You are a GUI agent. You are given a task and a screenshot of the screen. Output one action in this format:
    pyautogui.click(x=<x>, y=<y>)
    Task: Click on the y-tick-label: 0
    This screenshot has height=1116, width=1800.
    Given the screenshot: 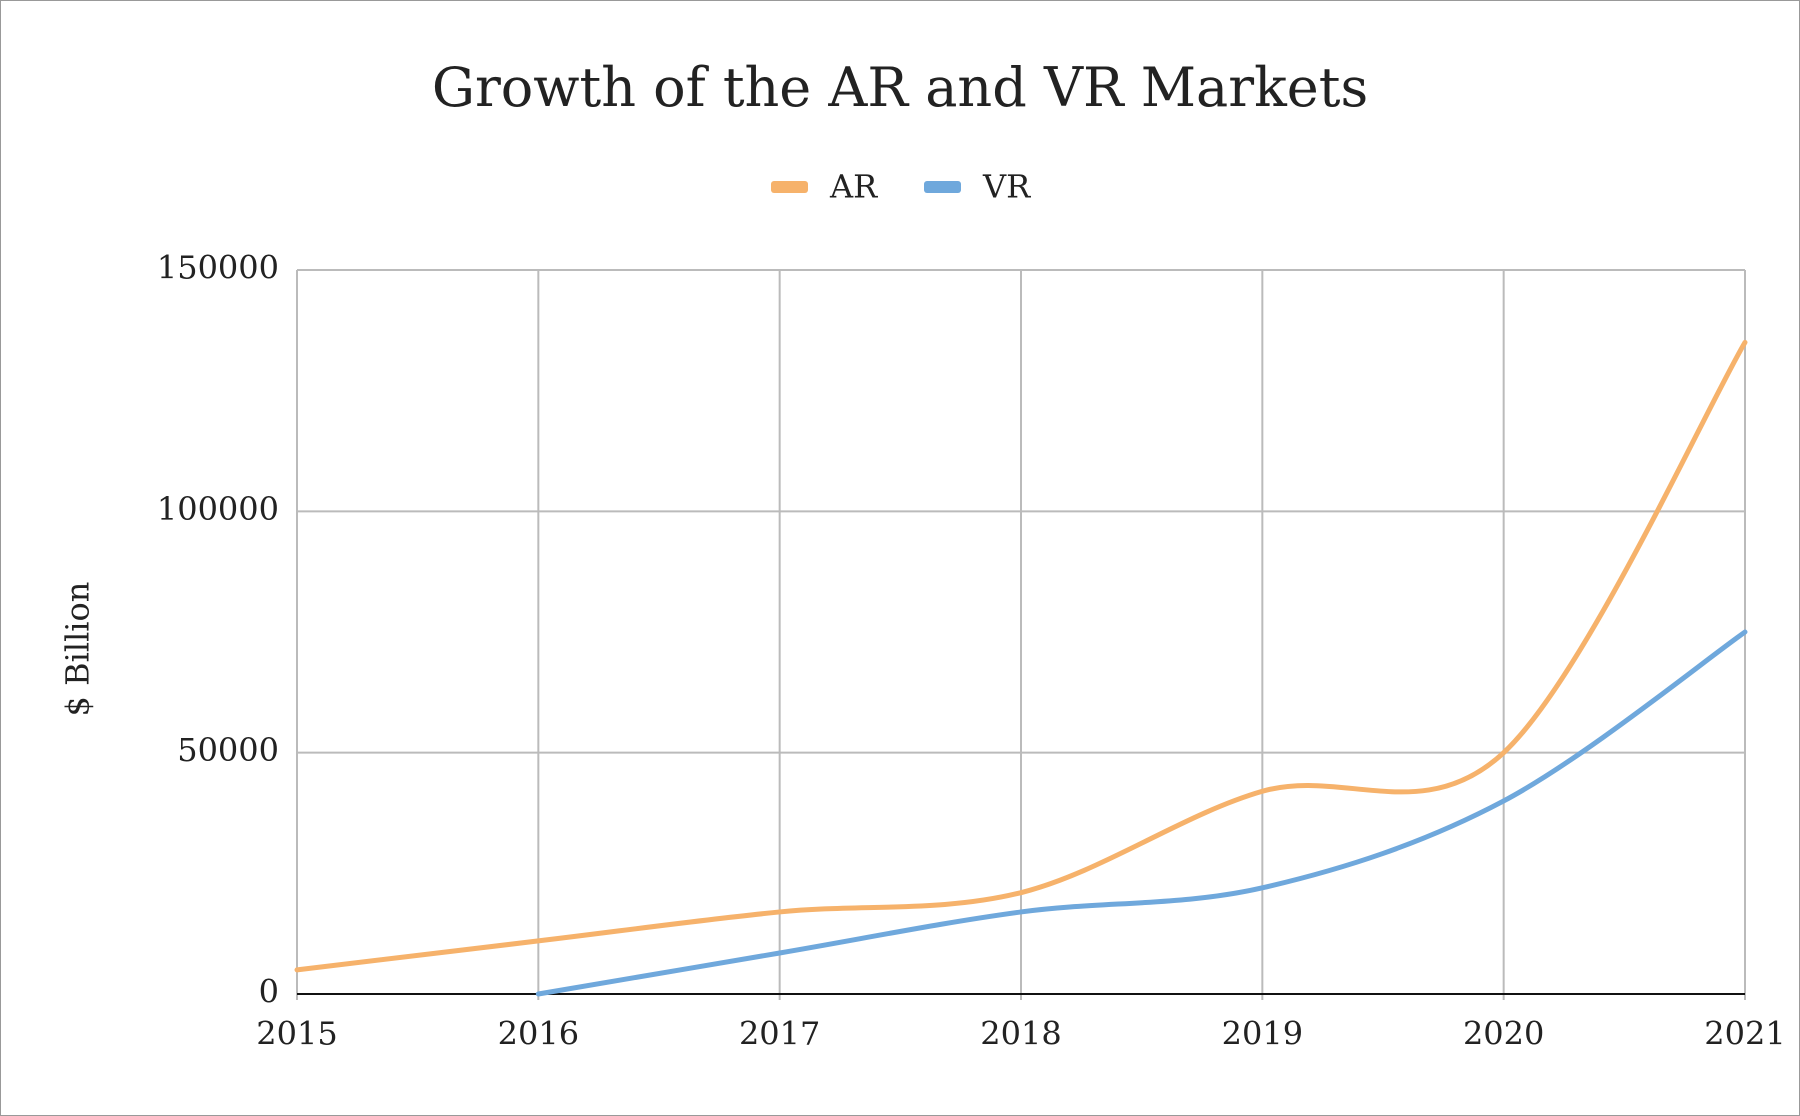 What is the action you would take?
    pyautogui.click(x=269, y=992)
    